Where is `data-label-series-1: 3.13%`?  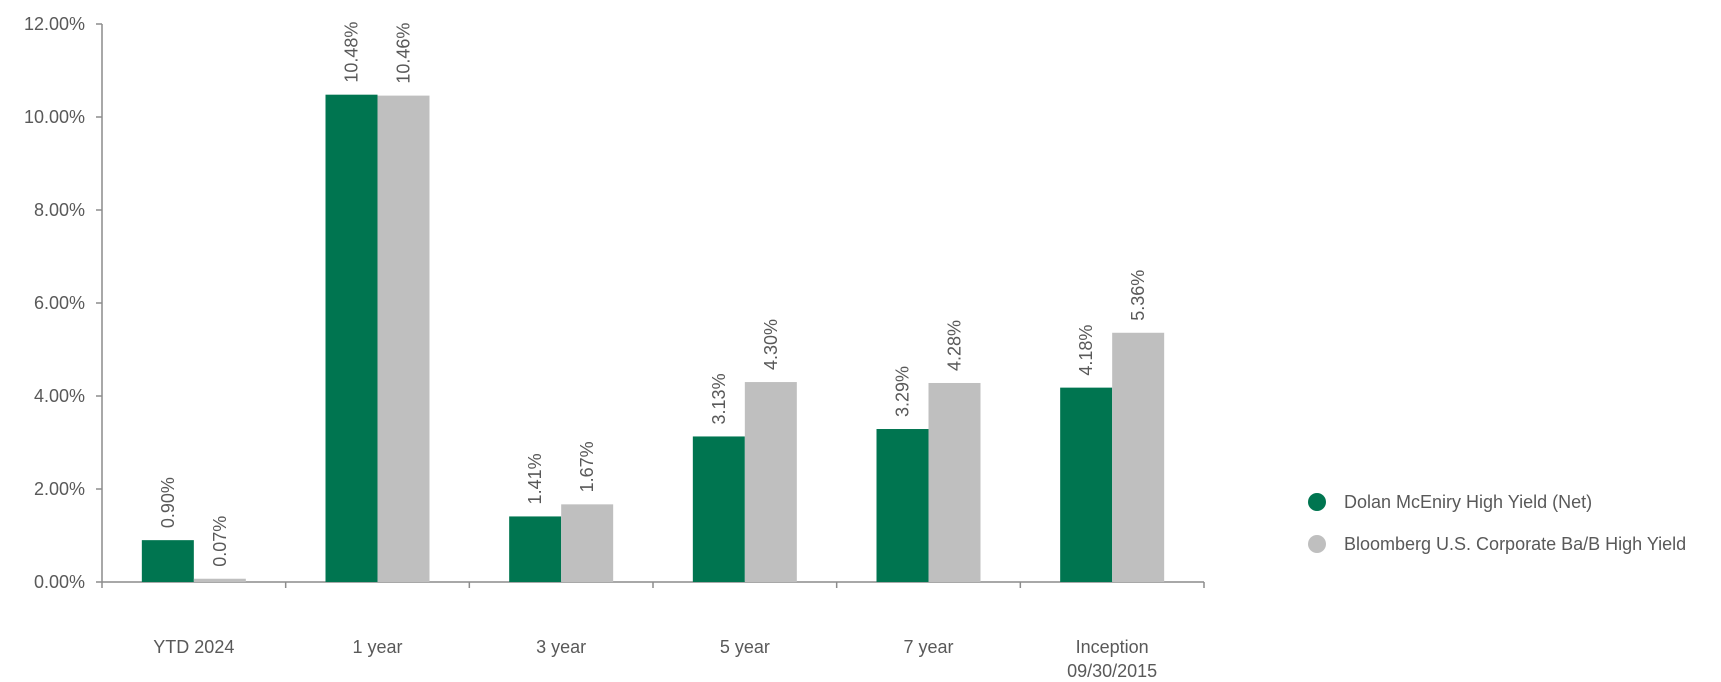
data-label-series-1: 3.13% is located at coordinates (719, 398).